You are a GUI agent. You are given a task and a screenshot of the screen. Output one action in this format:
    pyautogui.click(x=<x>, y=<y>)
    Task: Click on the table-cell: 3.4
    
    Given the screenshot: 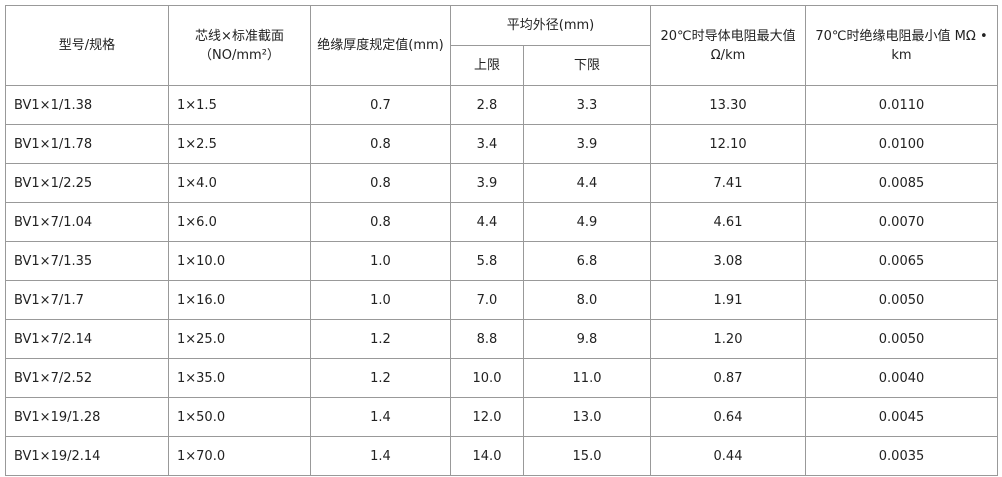 What is the action you would take?
    pyautogui.click(x=487, y=144)
    